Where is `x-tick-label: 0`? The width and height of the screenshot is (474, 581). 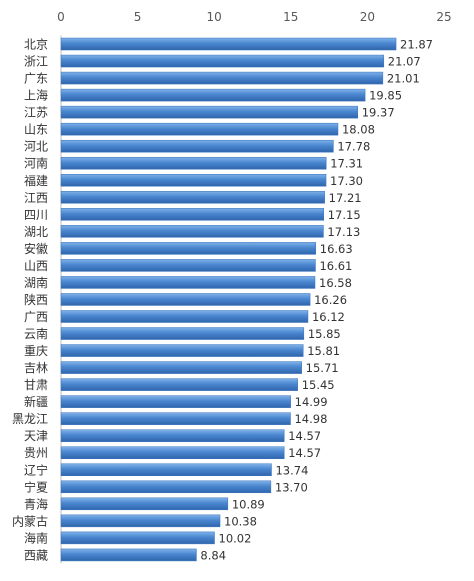
x-tick-label: 0 is located at coordinates (61, 17).